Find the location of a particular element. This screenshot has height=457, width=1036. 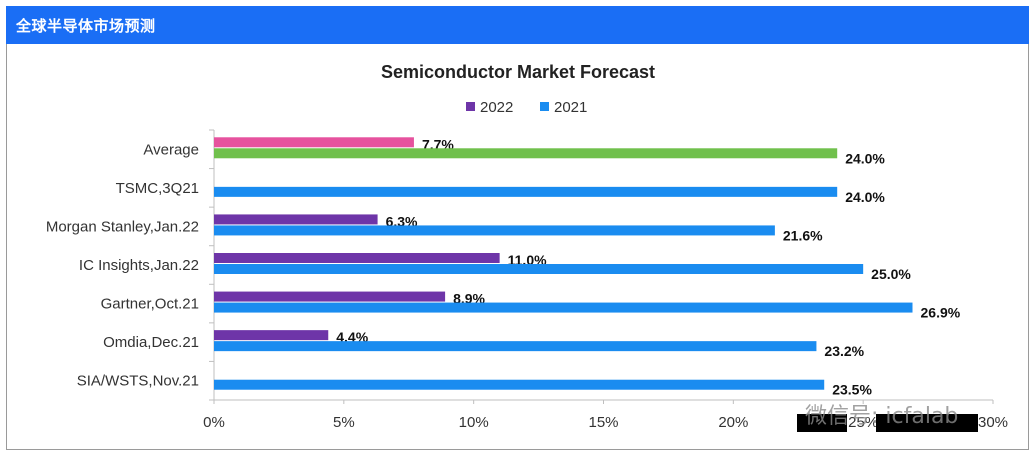

data-label-2021: 21.6% is located at coordinates (803, 235).